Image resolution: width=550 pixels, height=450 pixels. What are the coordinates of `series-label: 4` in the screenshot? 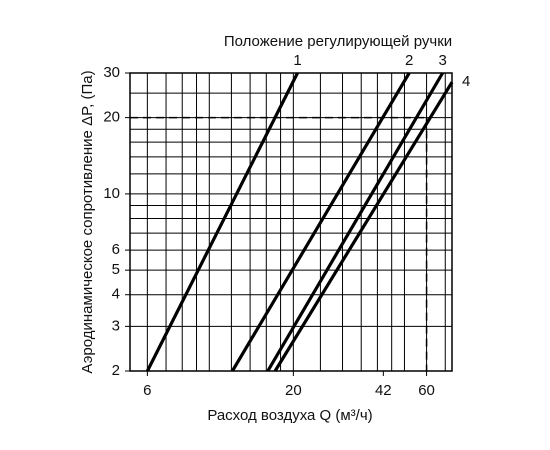 It's located at (466, 81).